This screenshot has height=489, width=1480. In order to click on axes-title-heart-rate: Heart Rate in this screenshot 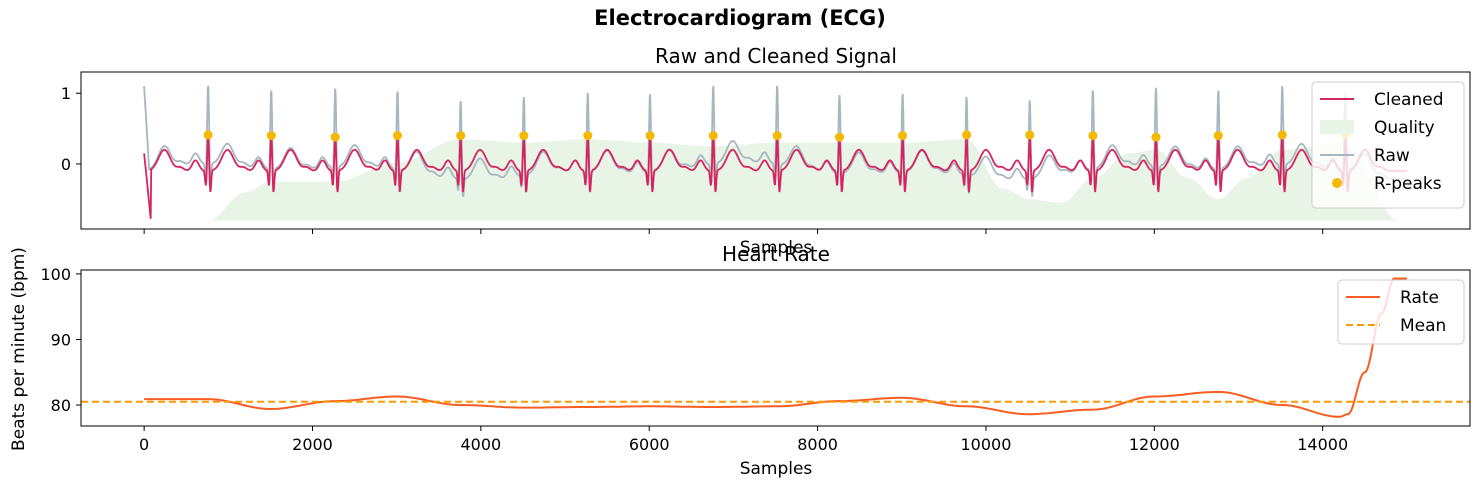, I will do `click(776, 254)`.